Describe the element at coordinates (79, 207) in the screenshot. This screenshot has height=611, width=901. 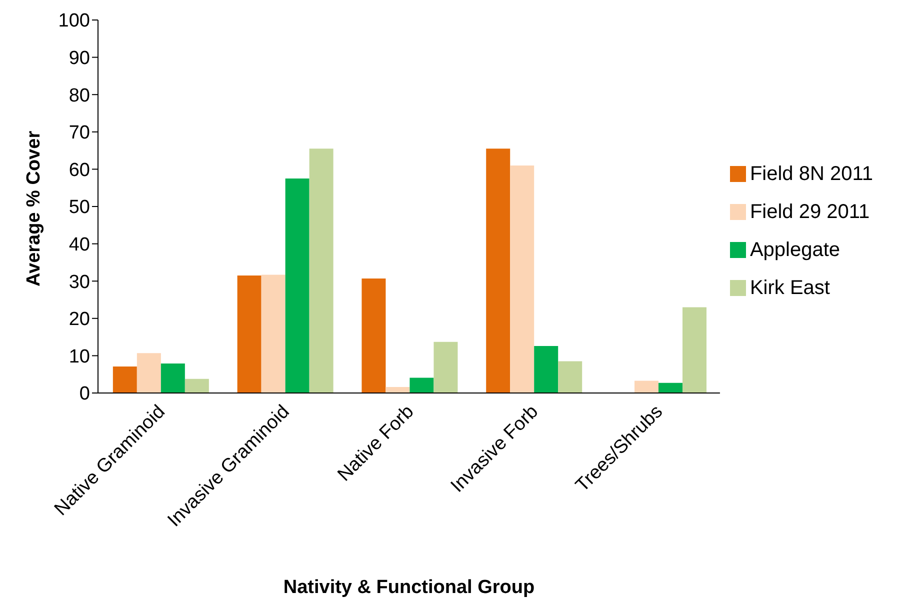
I see `y-tick-label: 50` at that location.